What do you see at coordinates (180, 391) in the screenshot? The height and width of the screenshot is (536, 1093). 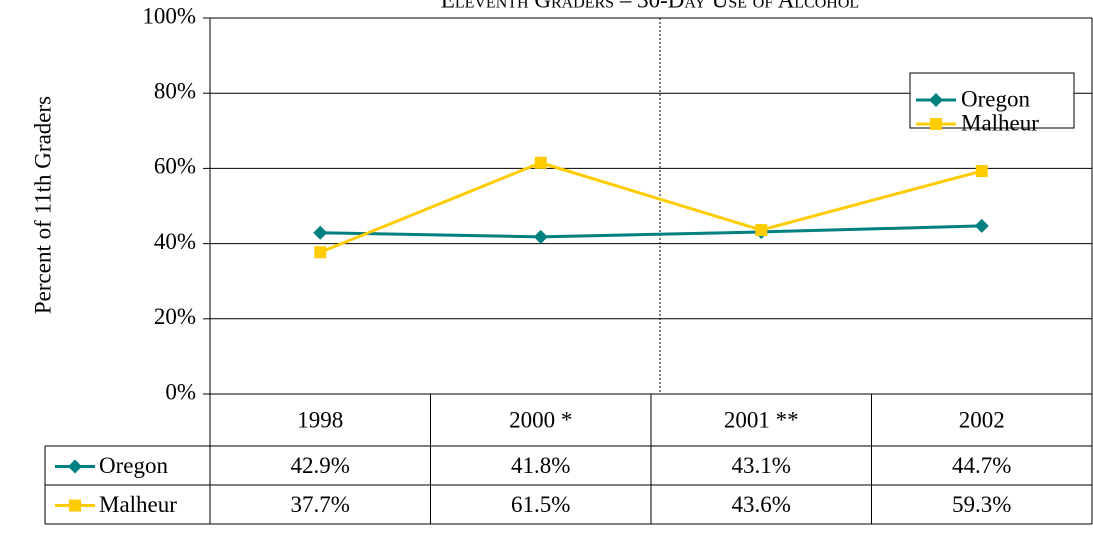 I see `y-tick-label: 0%` at bounding box center [180, 391].